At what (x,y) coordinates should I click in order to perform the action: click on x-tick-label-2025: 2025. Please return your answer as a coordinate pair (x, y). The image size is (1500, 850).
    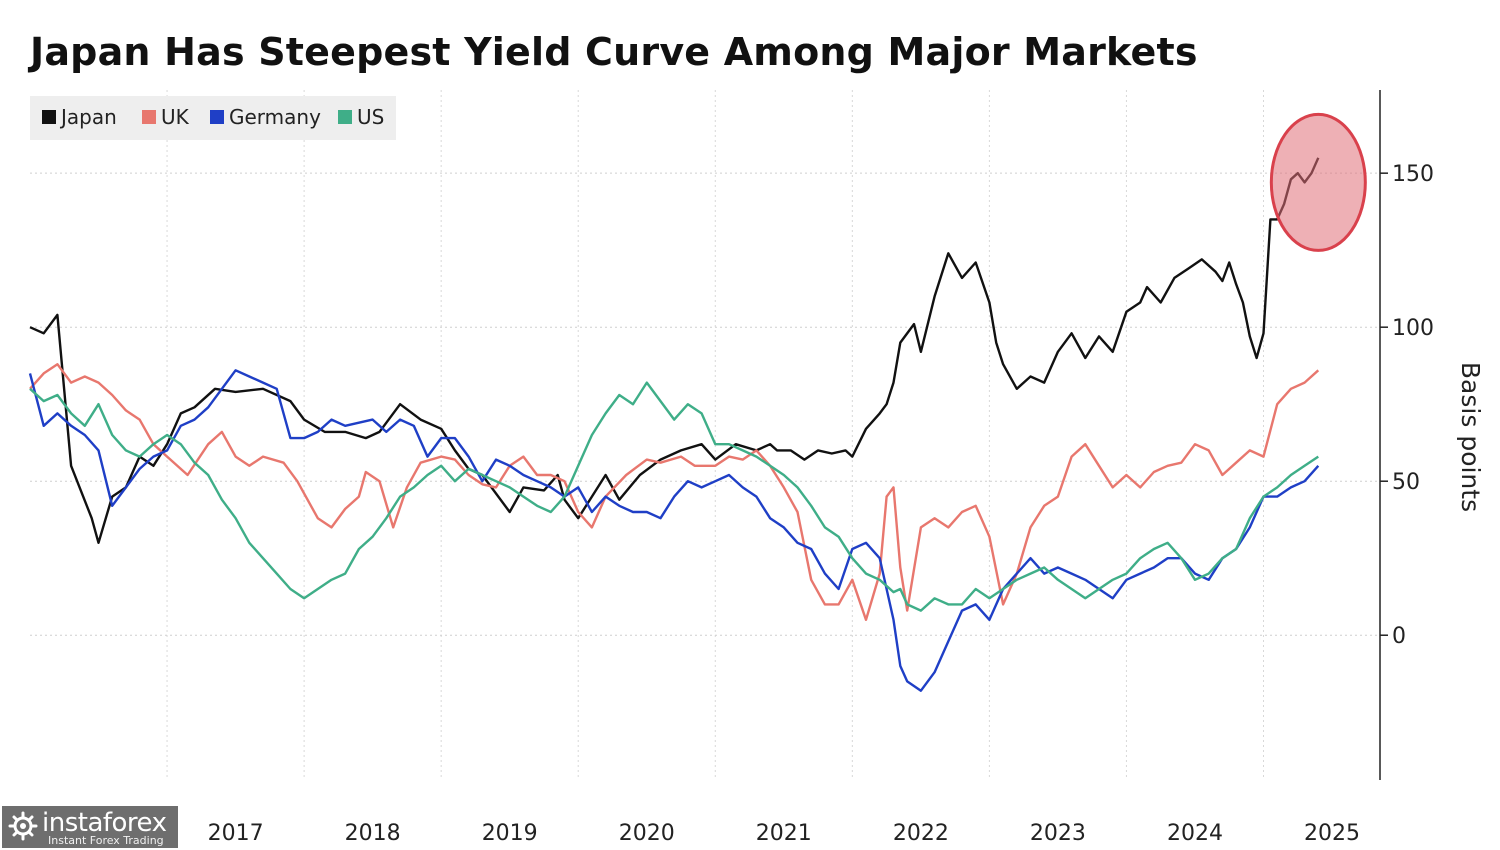
    Looking at the image, I should click on (1332, 833).